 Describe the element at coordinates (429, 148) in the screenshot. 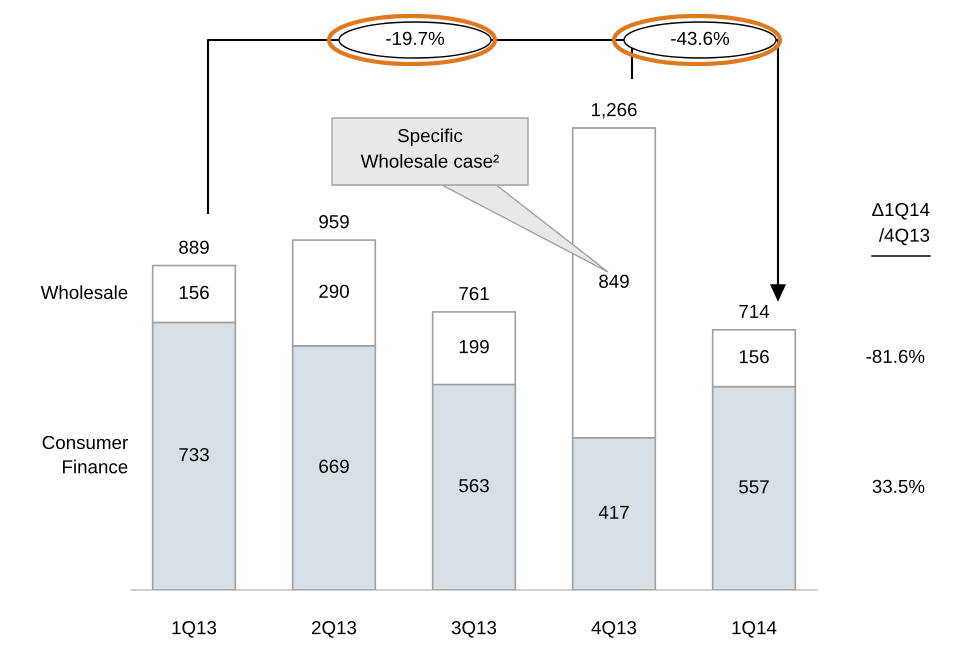

I see `annotation: Specific Wholesale case²` at that location.